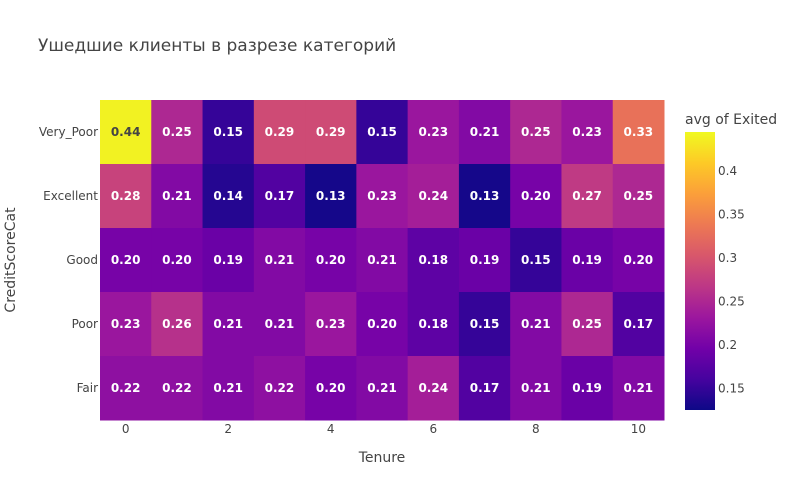 The width and height of the screenshot is (800, 500). I want to click on colorbar, so click(700, 271).